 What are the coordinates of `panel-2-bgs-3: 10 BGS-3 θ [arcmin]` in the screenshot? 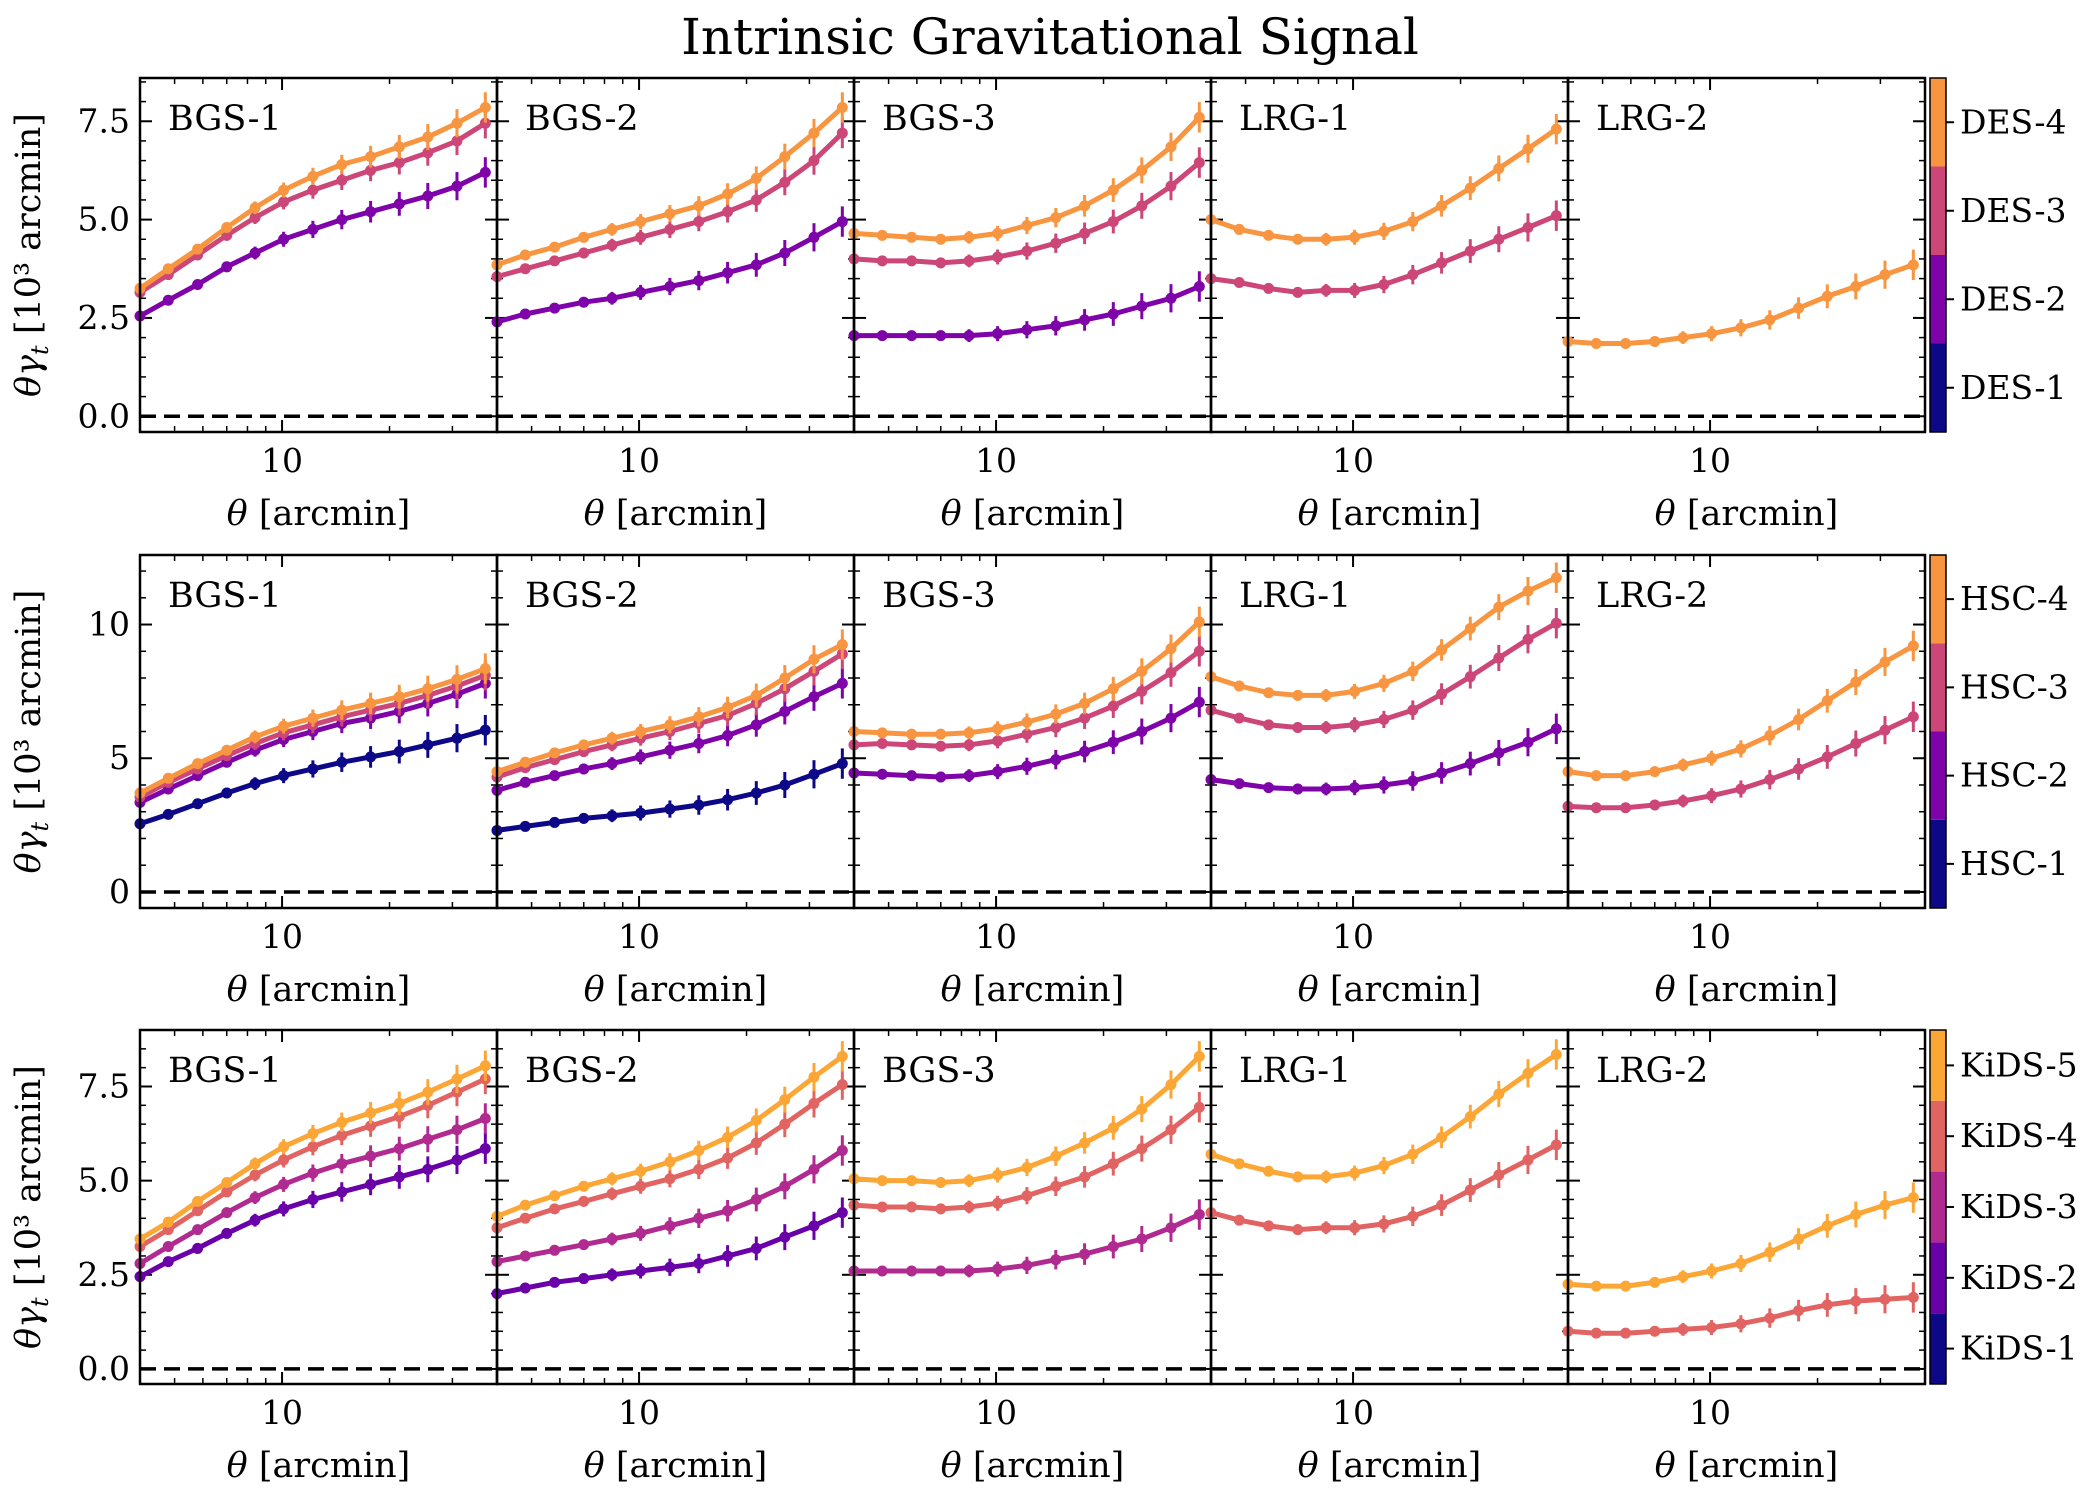 It's located at (1030, 781).